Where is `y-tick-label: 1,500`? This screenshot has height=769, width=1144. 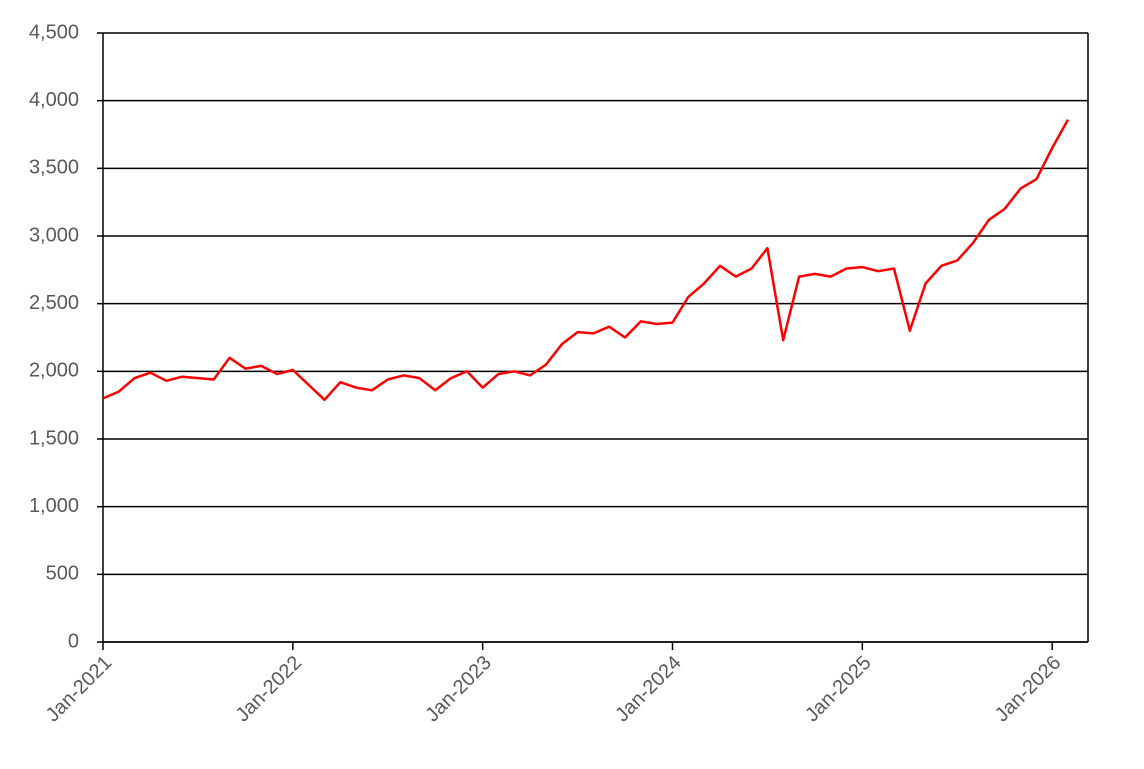
y-tick-label: 1,500 is located at coordinates (54, 438).